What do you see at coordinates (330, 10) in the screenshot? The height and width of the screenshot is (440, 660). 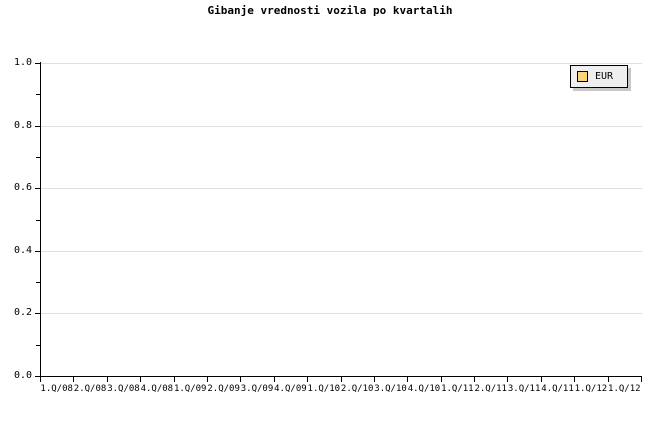 I see `chart-title: Gibanje vrednosti vozila po kvartalih` at bounding box center [330, 10].